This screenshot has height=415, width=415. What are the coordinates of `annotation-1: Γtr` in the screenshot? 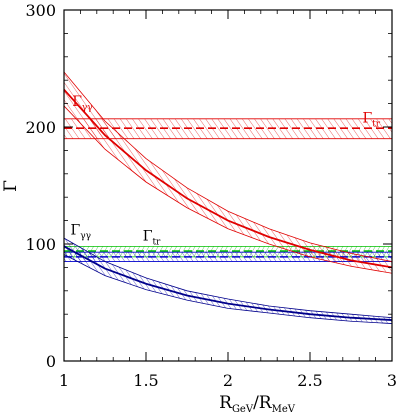 It's located at (371, 119).